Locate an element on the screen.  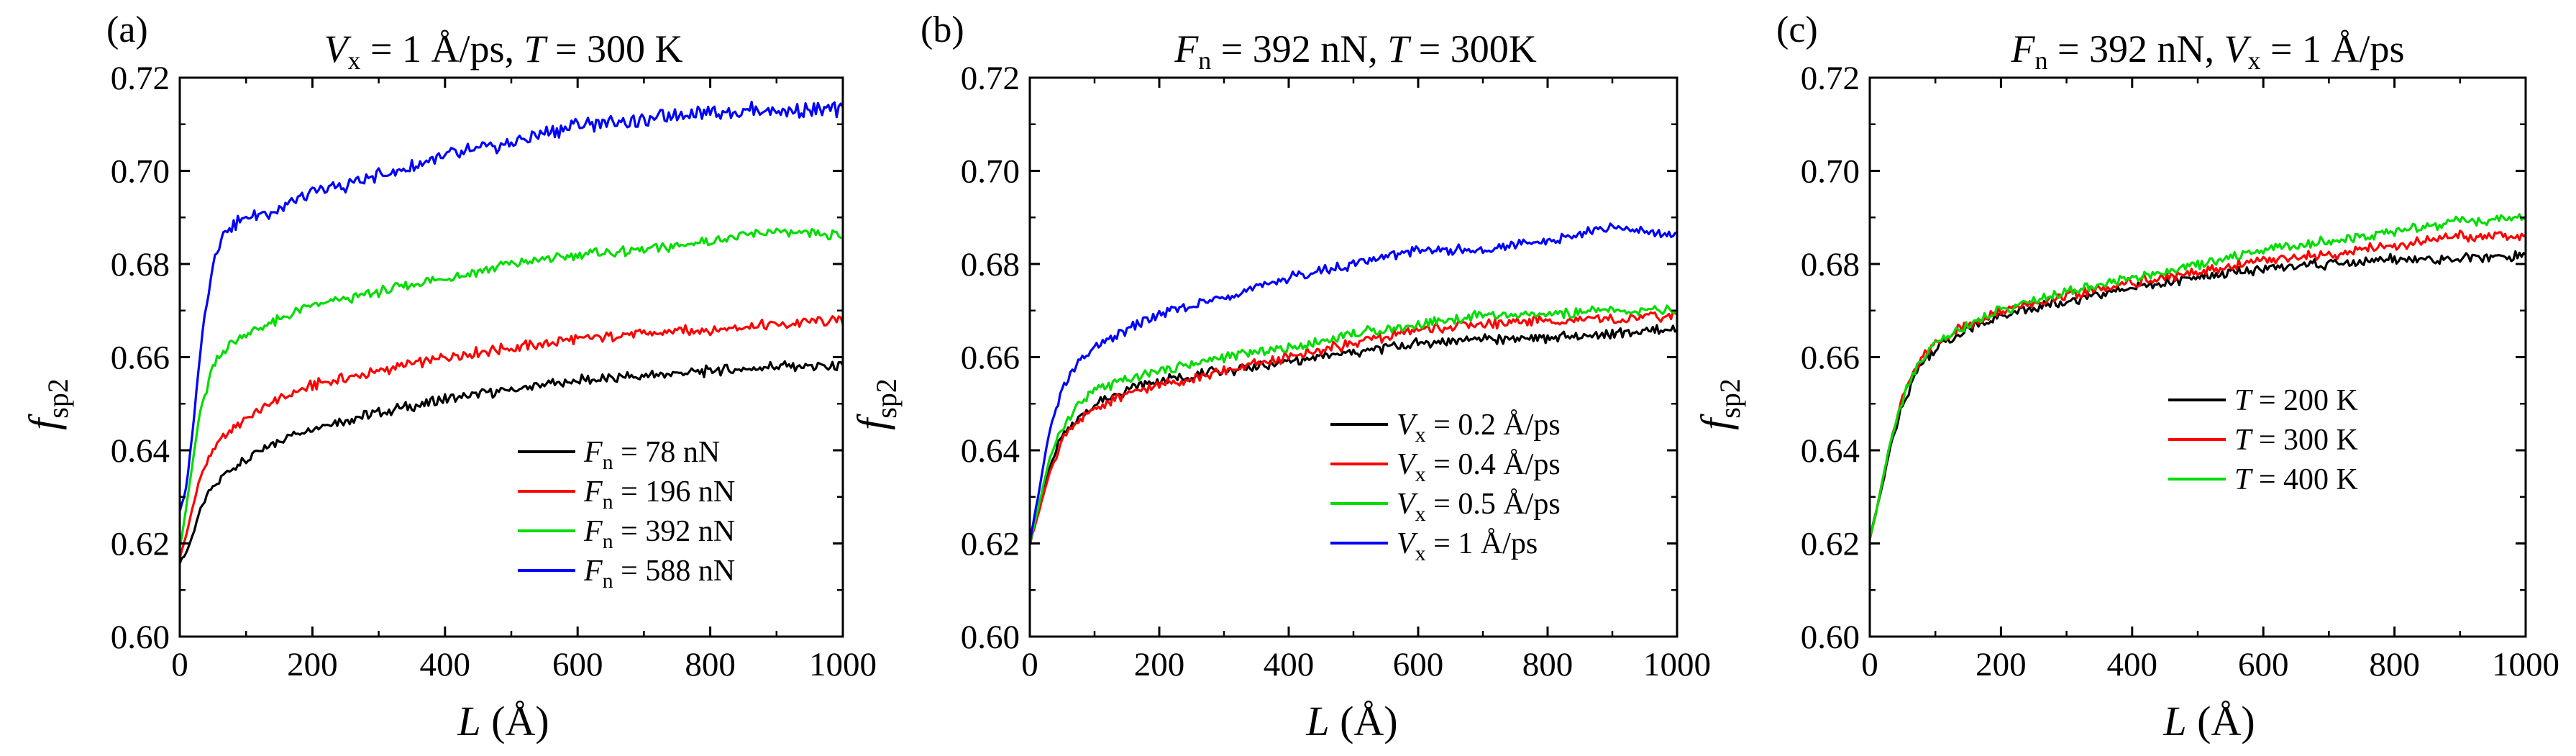
panel-c-legend-label-3: T = 400 K is located at coordinates (2296, 480).